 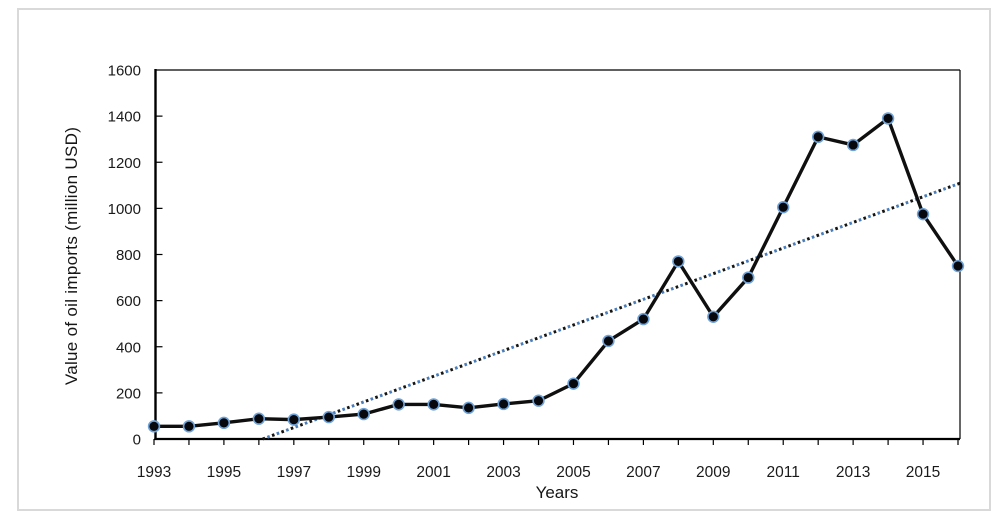 I want to click on x-tick-label: 2007, so click(x=643, y=472).